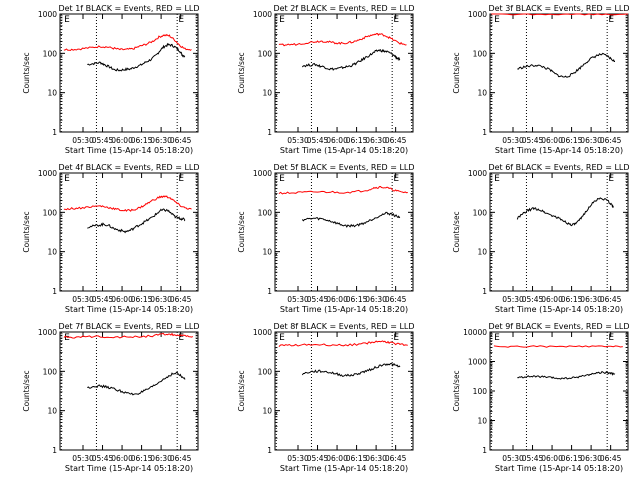  I want to click on chart-title: Det 4f BLACK = Events, RED = LLD, so click(128, 167).